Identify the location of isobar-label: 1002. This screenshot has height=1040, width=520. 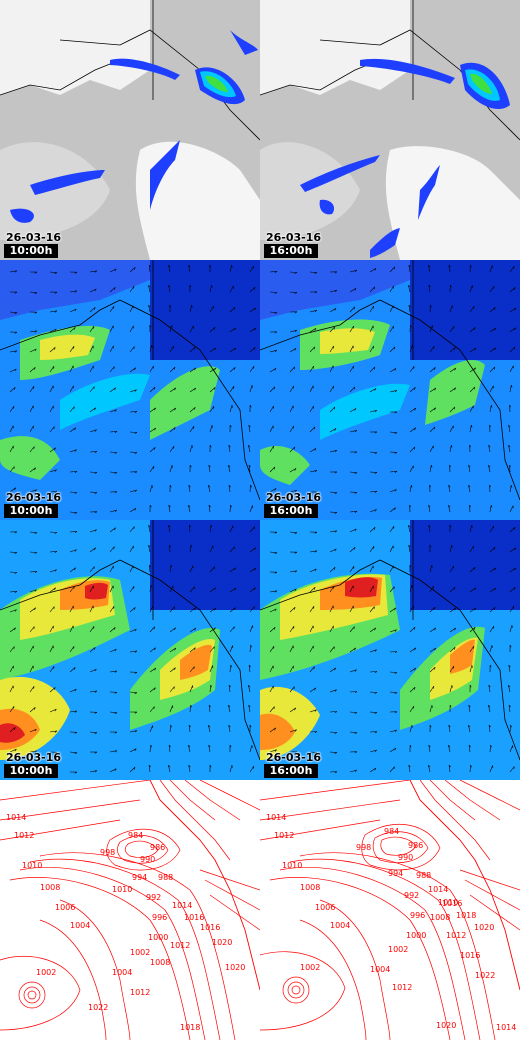
(46, 972).